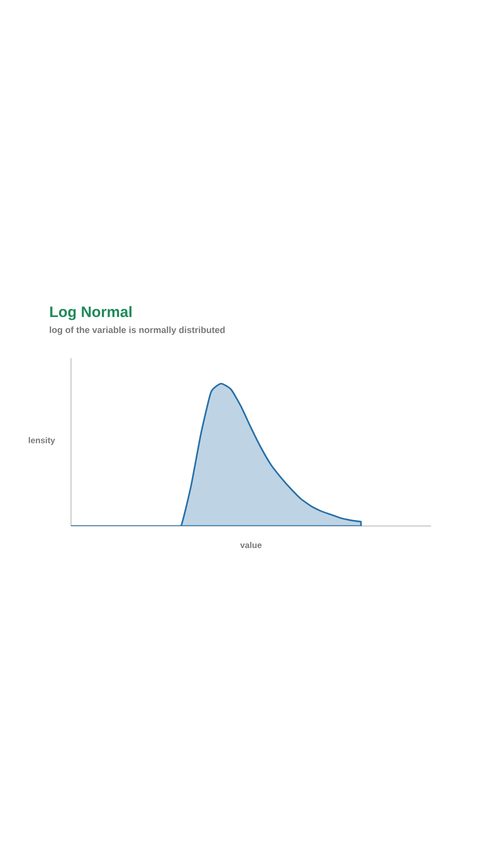 The height and width of the screenshot is (853, 480). I want to click on chart-title: Log Normal, so click(91, 313).